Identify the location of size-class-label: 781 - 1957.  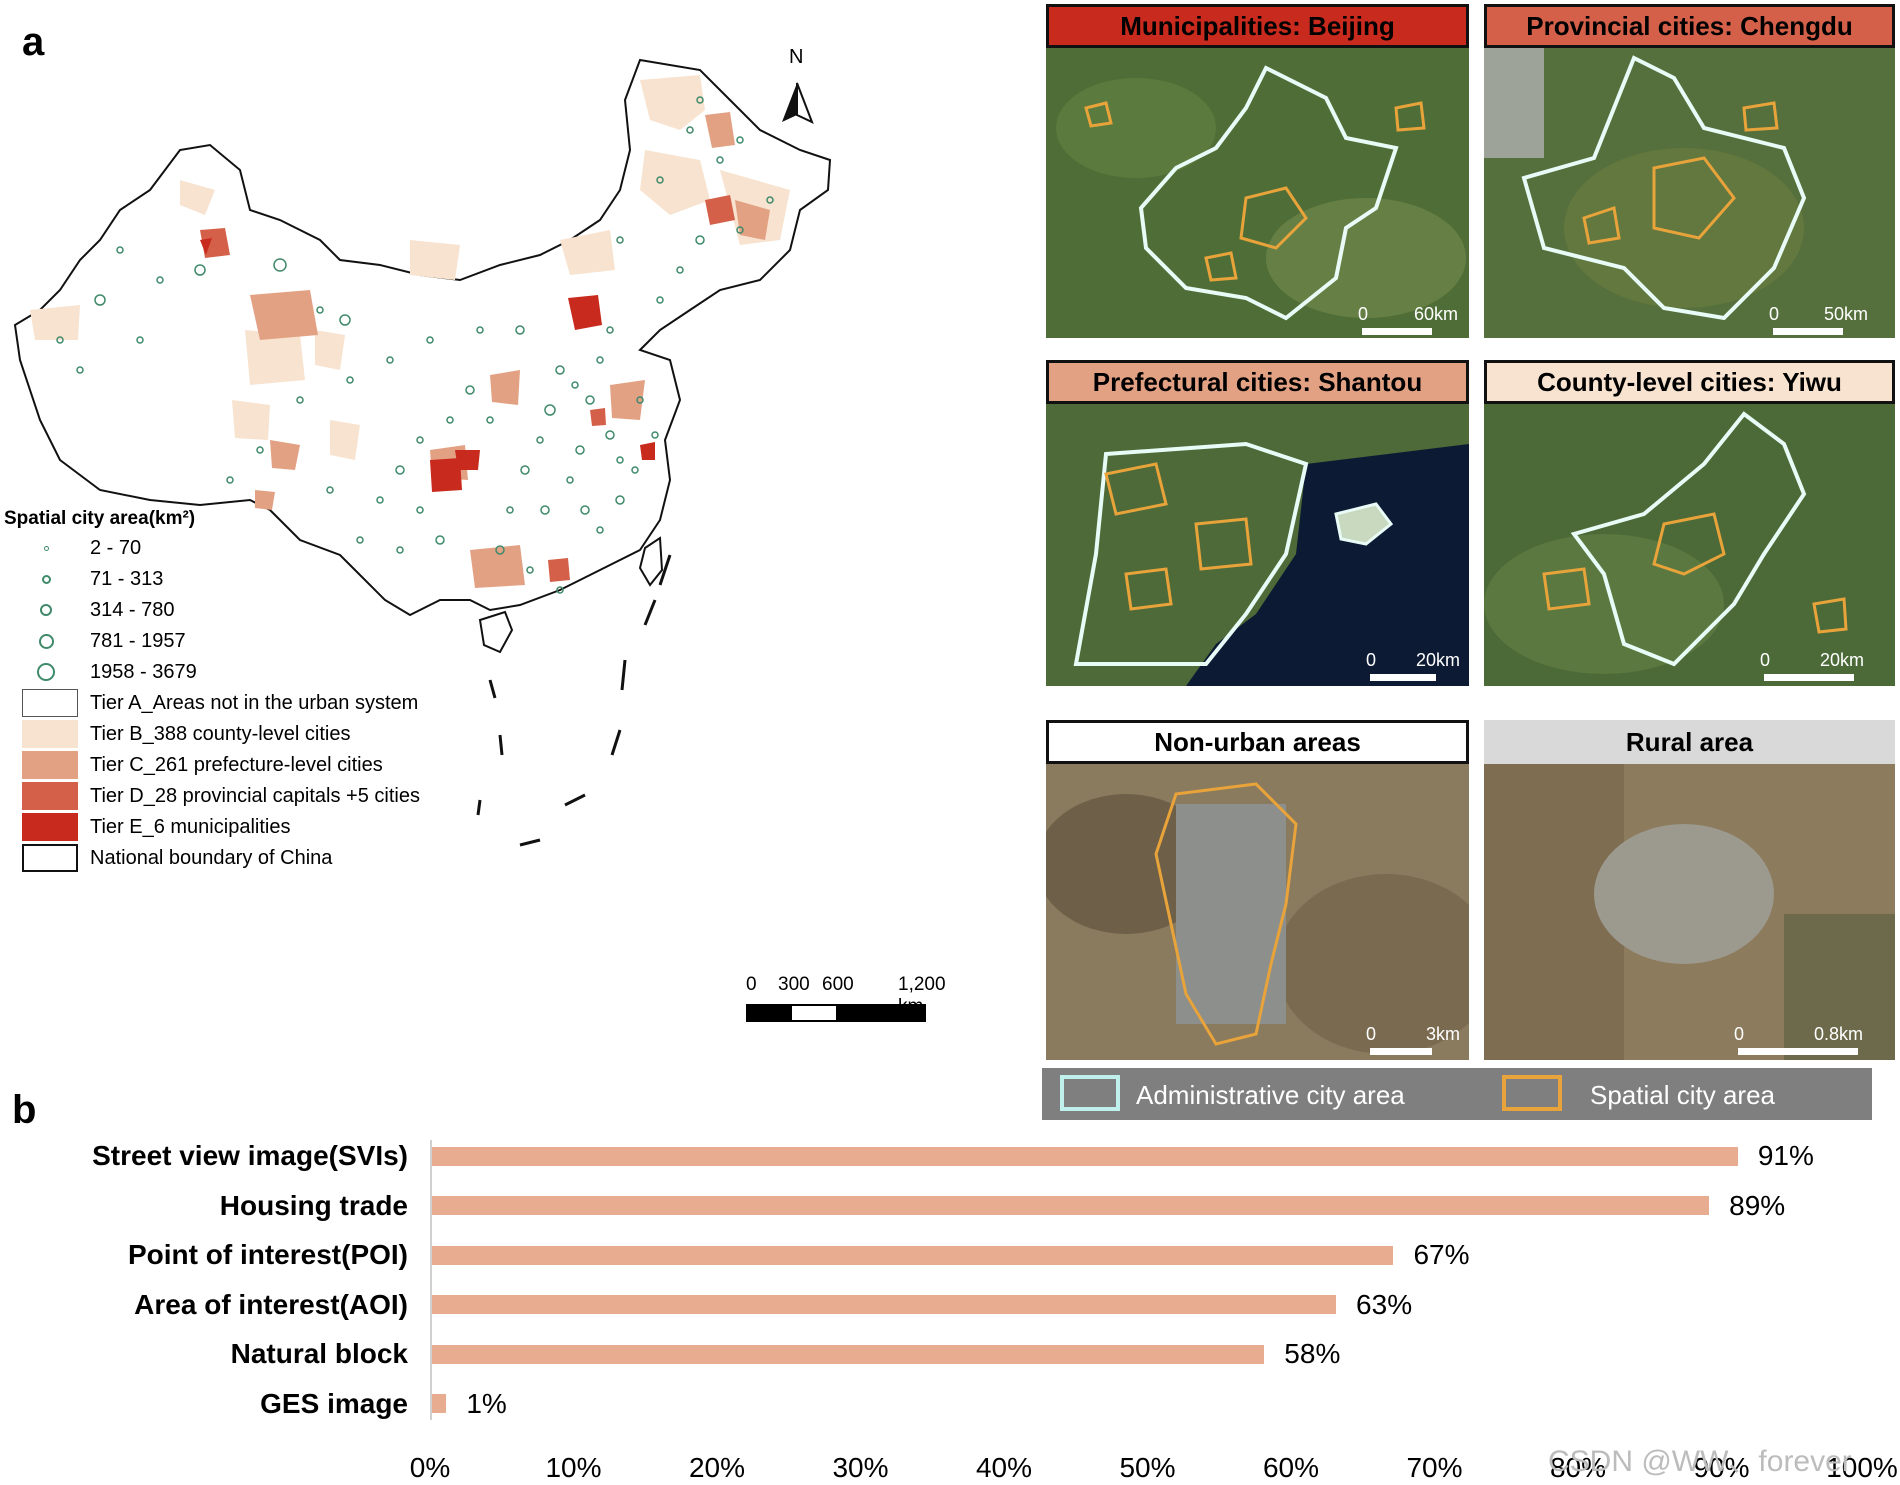
(138, 640).